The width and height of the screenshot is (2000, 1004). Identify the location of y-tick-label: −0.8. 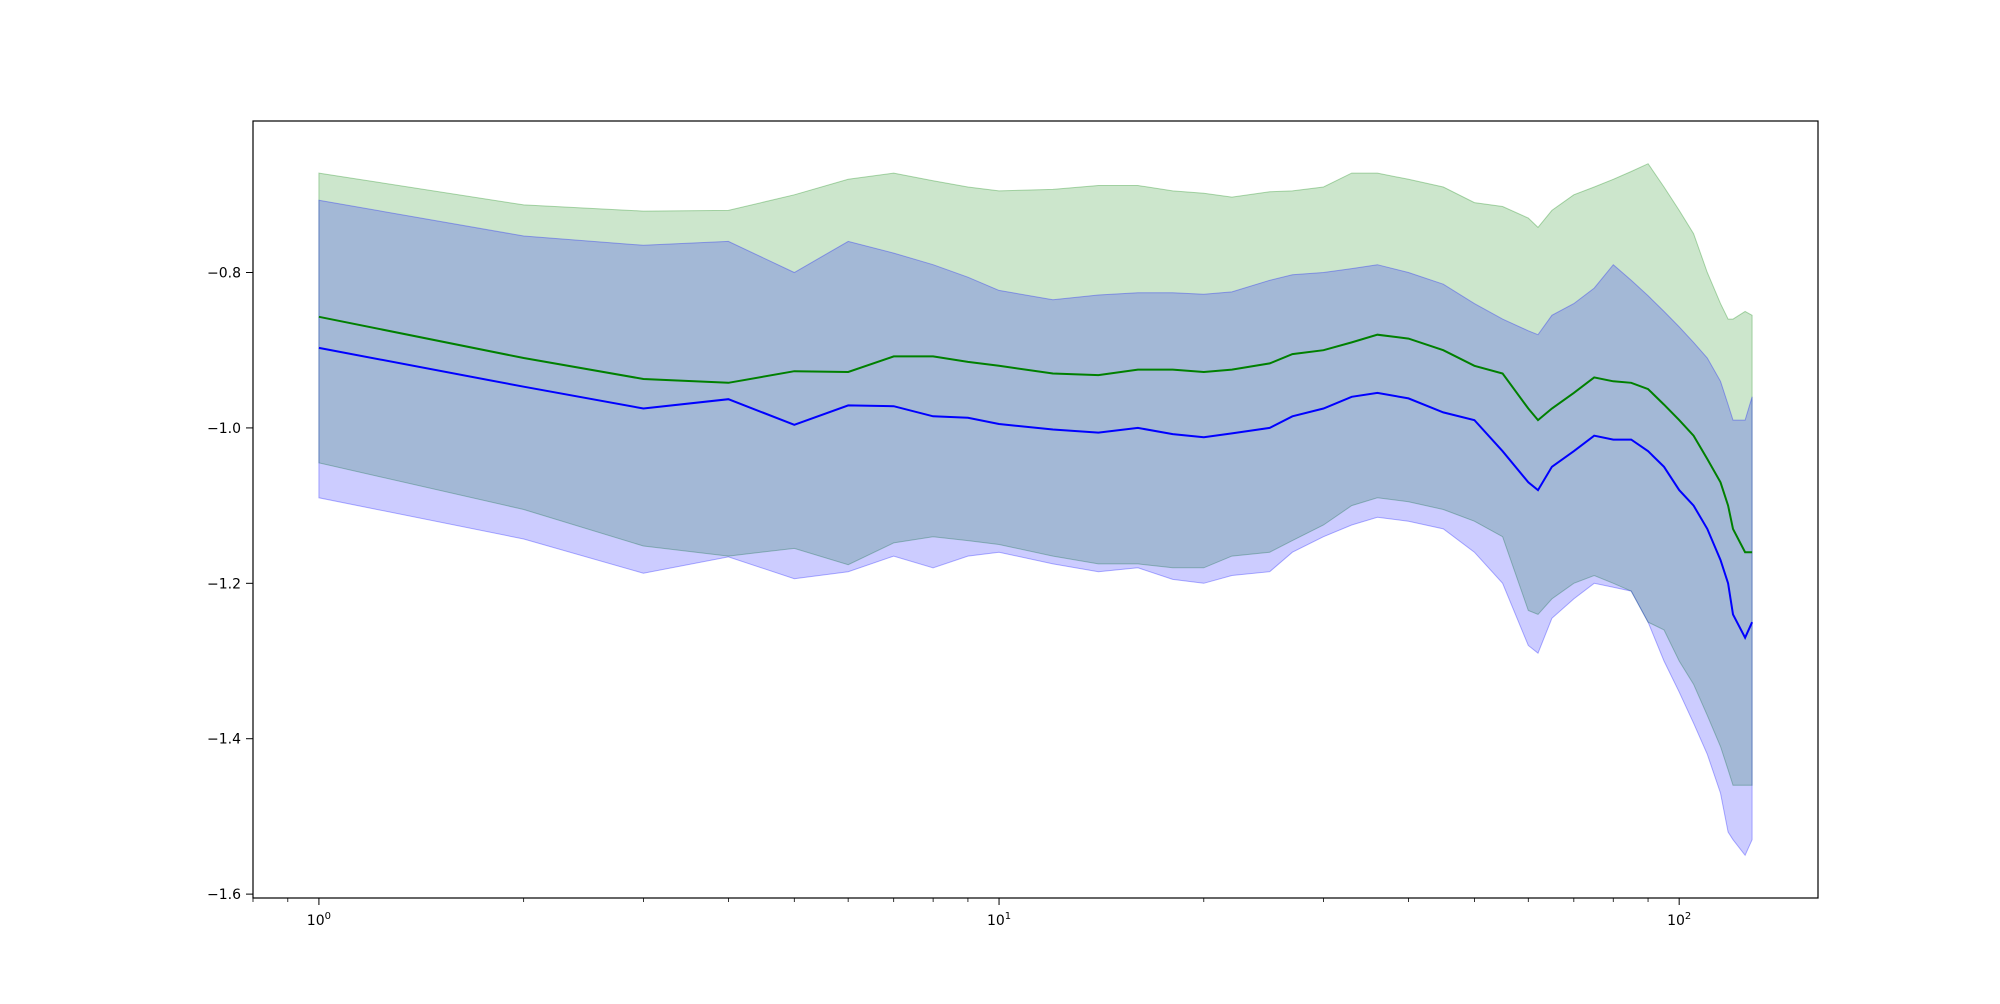
(224, 274).